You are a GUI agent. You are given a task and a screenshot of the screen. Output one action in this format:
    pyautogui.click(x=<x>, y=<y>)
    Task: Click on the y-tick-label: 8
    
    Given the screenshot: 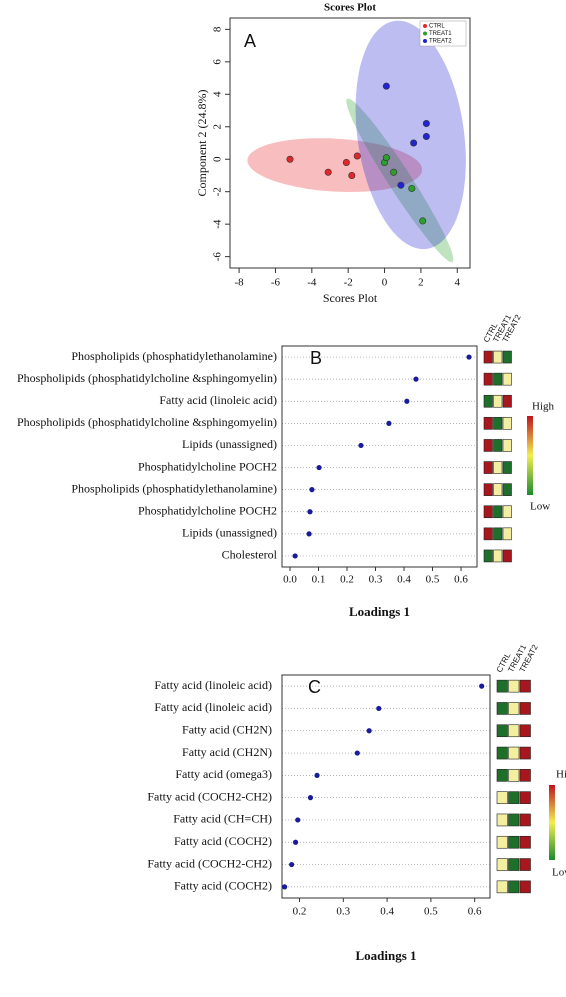 What is the action you would take?
    pyautogui.click(x=218, y=29)
    